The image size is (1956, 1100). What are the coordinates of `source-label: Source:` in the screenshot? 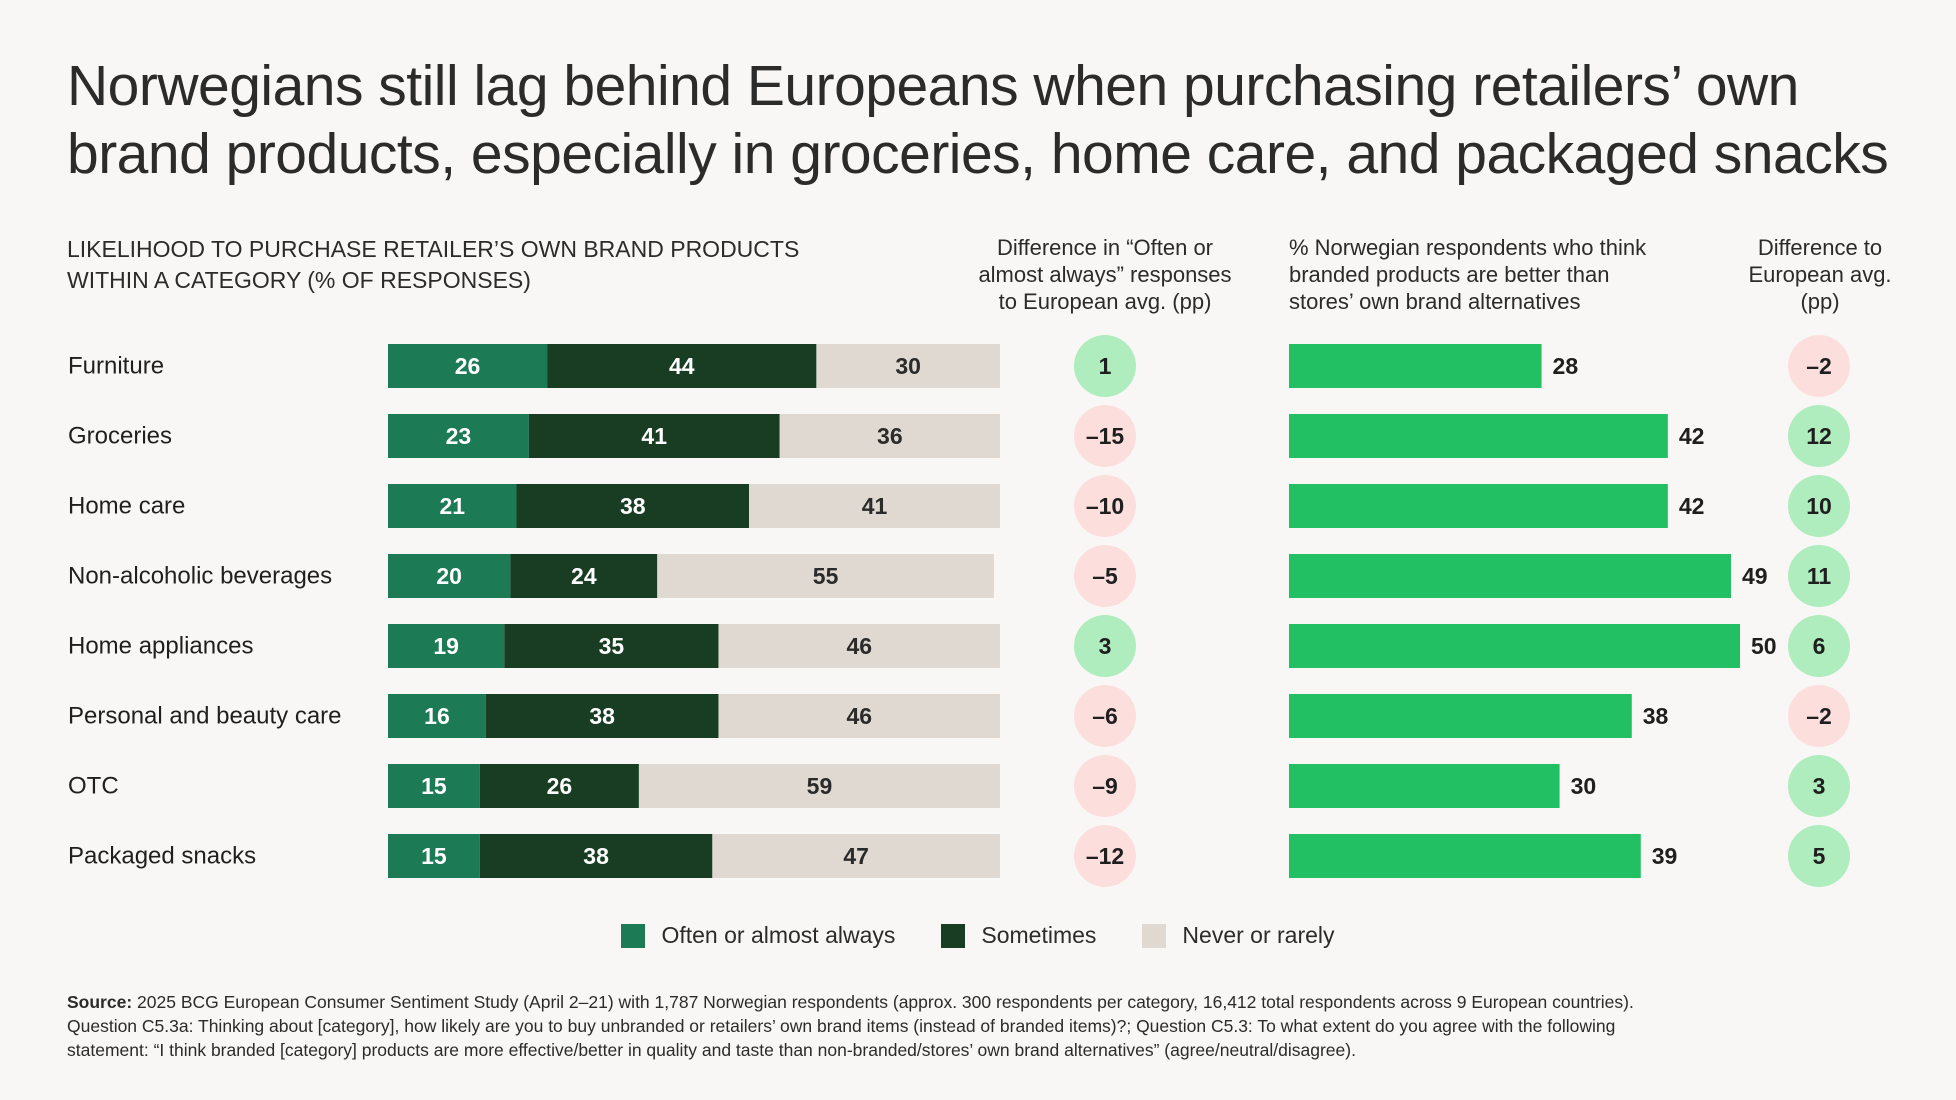 It's located at (100, 1002).